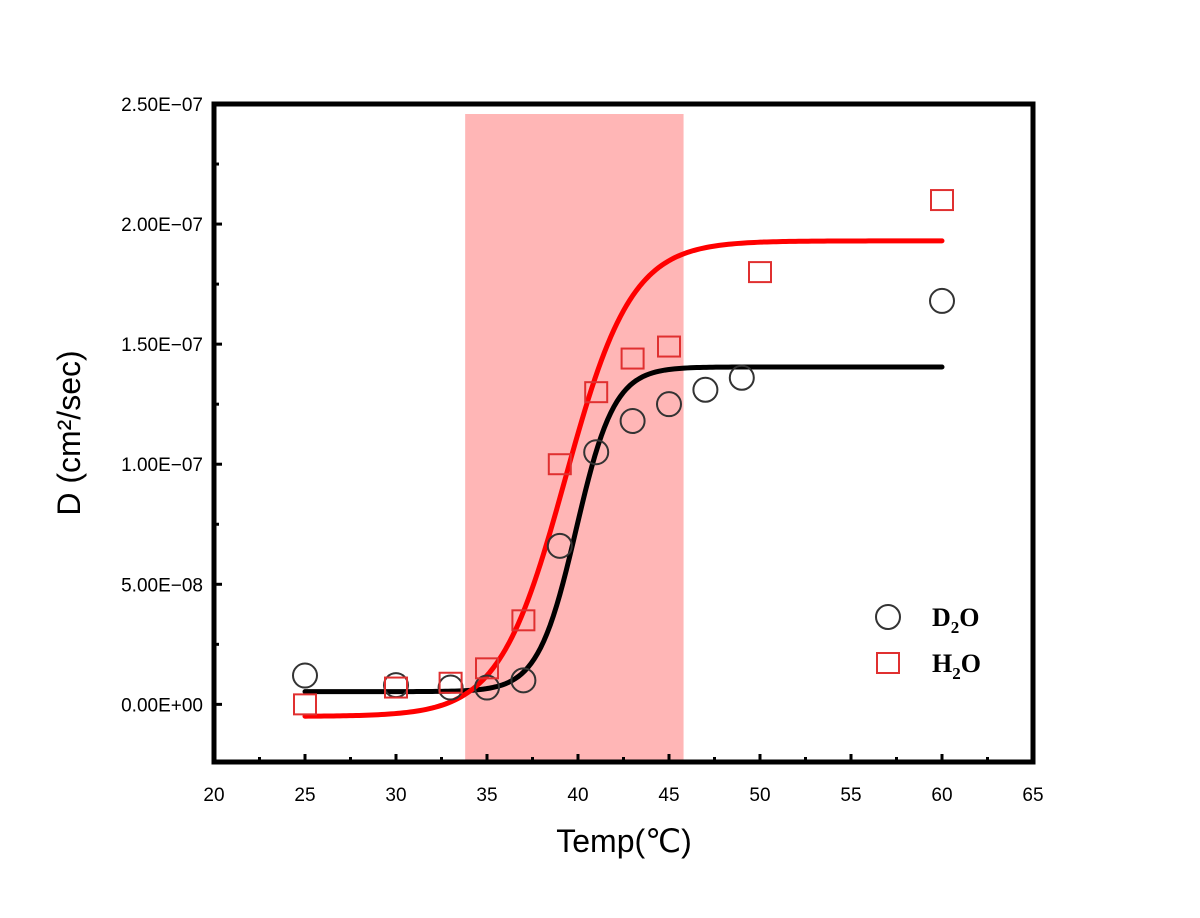 Image resolution: width=1200 pixels, height=918 pixels. I want to click on y-tick-label: 1.00E−07, so click(162, 465).